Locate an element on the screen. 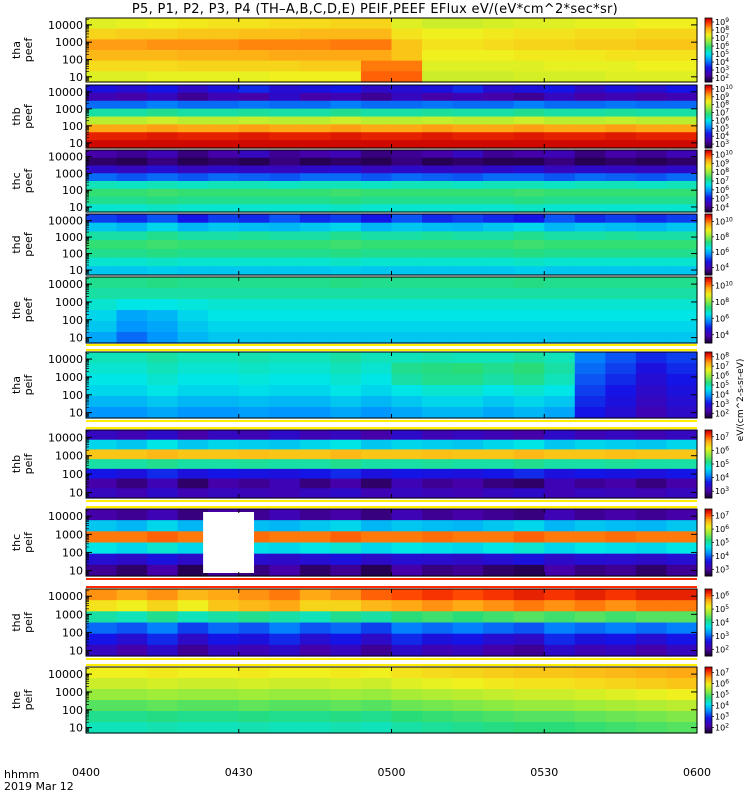 Image resolution: width=750 pixels, height=800 pixels. colorbar-tick-label: 10¹⁰ is located at coordinates (724, 285).